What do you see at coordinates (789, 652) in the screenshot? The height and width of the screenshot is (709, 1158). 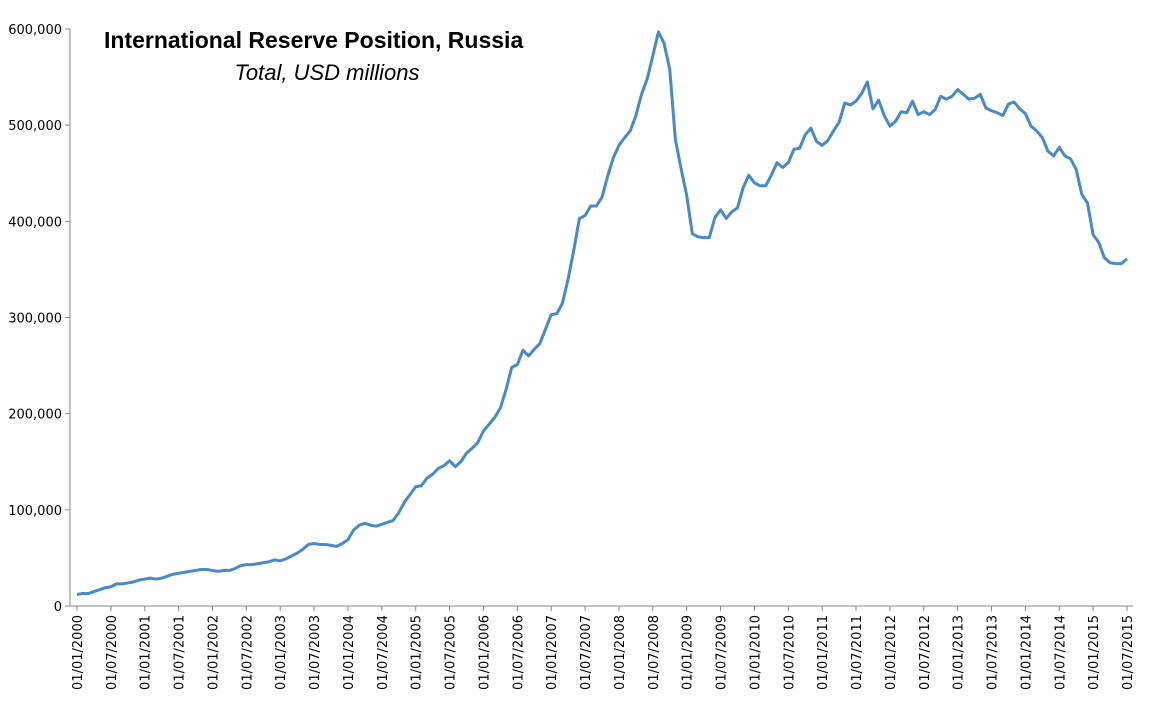 I see `x-tick-label: 01/07/2010` at bounding box center [789, 652].